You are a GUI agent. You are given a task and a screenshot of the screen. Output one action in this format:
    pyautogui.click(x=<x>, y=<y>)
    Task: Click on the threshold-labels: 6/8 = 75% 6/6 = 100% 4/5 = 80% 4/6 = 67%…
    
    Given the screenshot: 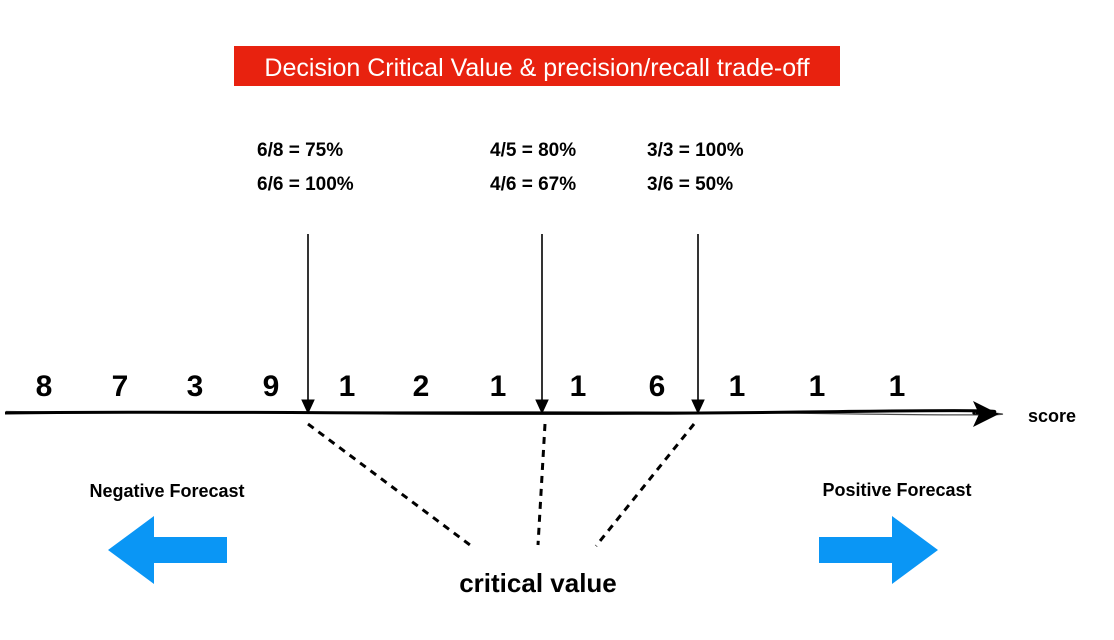 What is the action you would take?
    pyautogui.click(x=500, y=167)
    